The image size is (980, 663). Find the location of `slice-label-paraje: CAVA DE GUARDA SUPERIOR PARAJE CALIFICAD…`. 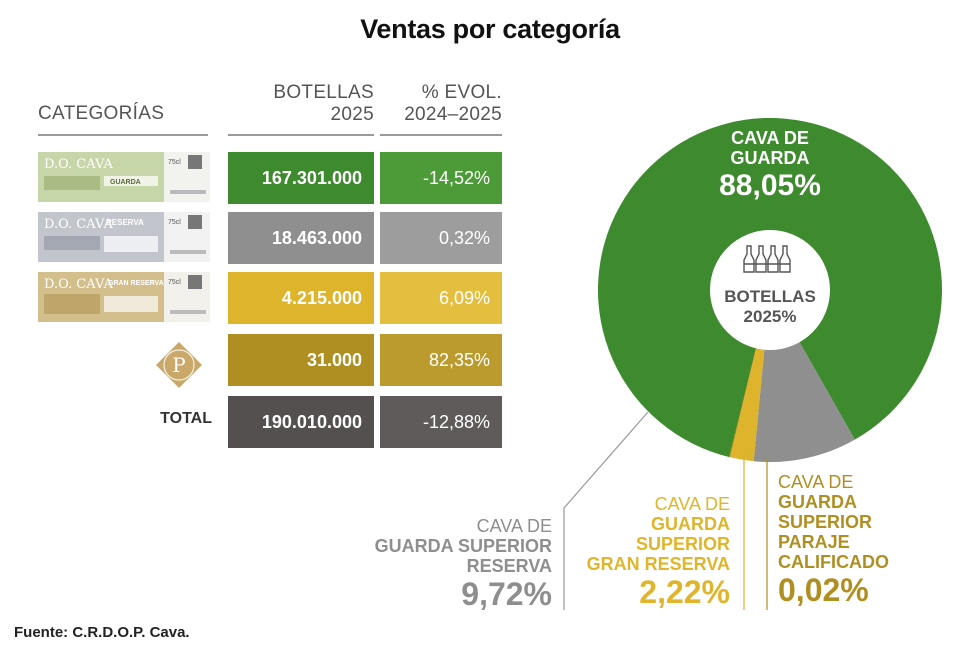

slice-label-paraje: CAVA DE GUARDA SUPERIOR PARAJE CALIFICAD… is located at coordinates (878, 540).